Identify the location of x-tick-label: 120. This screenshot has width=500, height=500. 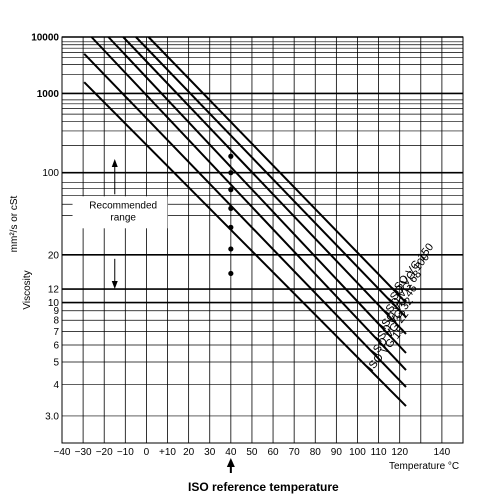
(399, 452).